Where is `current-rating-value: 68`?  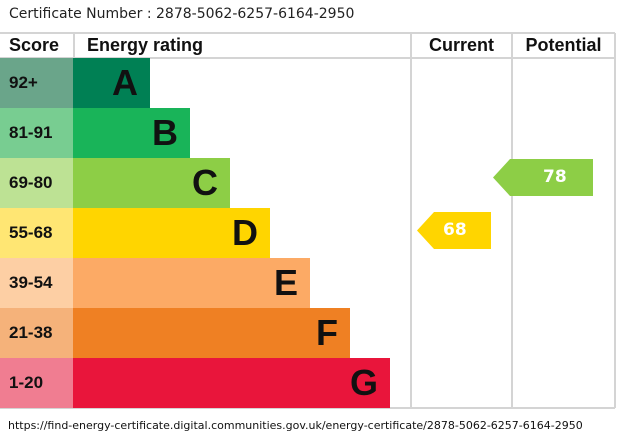 current-rating-value: 68 is located at coordinates (455, 230).